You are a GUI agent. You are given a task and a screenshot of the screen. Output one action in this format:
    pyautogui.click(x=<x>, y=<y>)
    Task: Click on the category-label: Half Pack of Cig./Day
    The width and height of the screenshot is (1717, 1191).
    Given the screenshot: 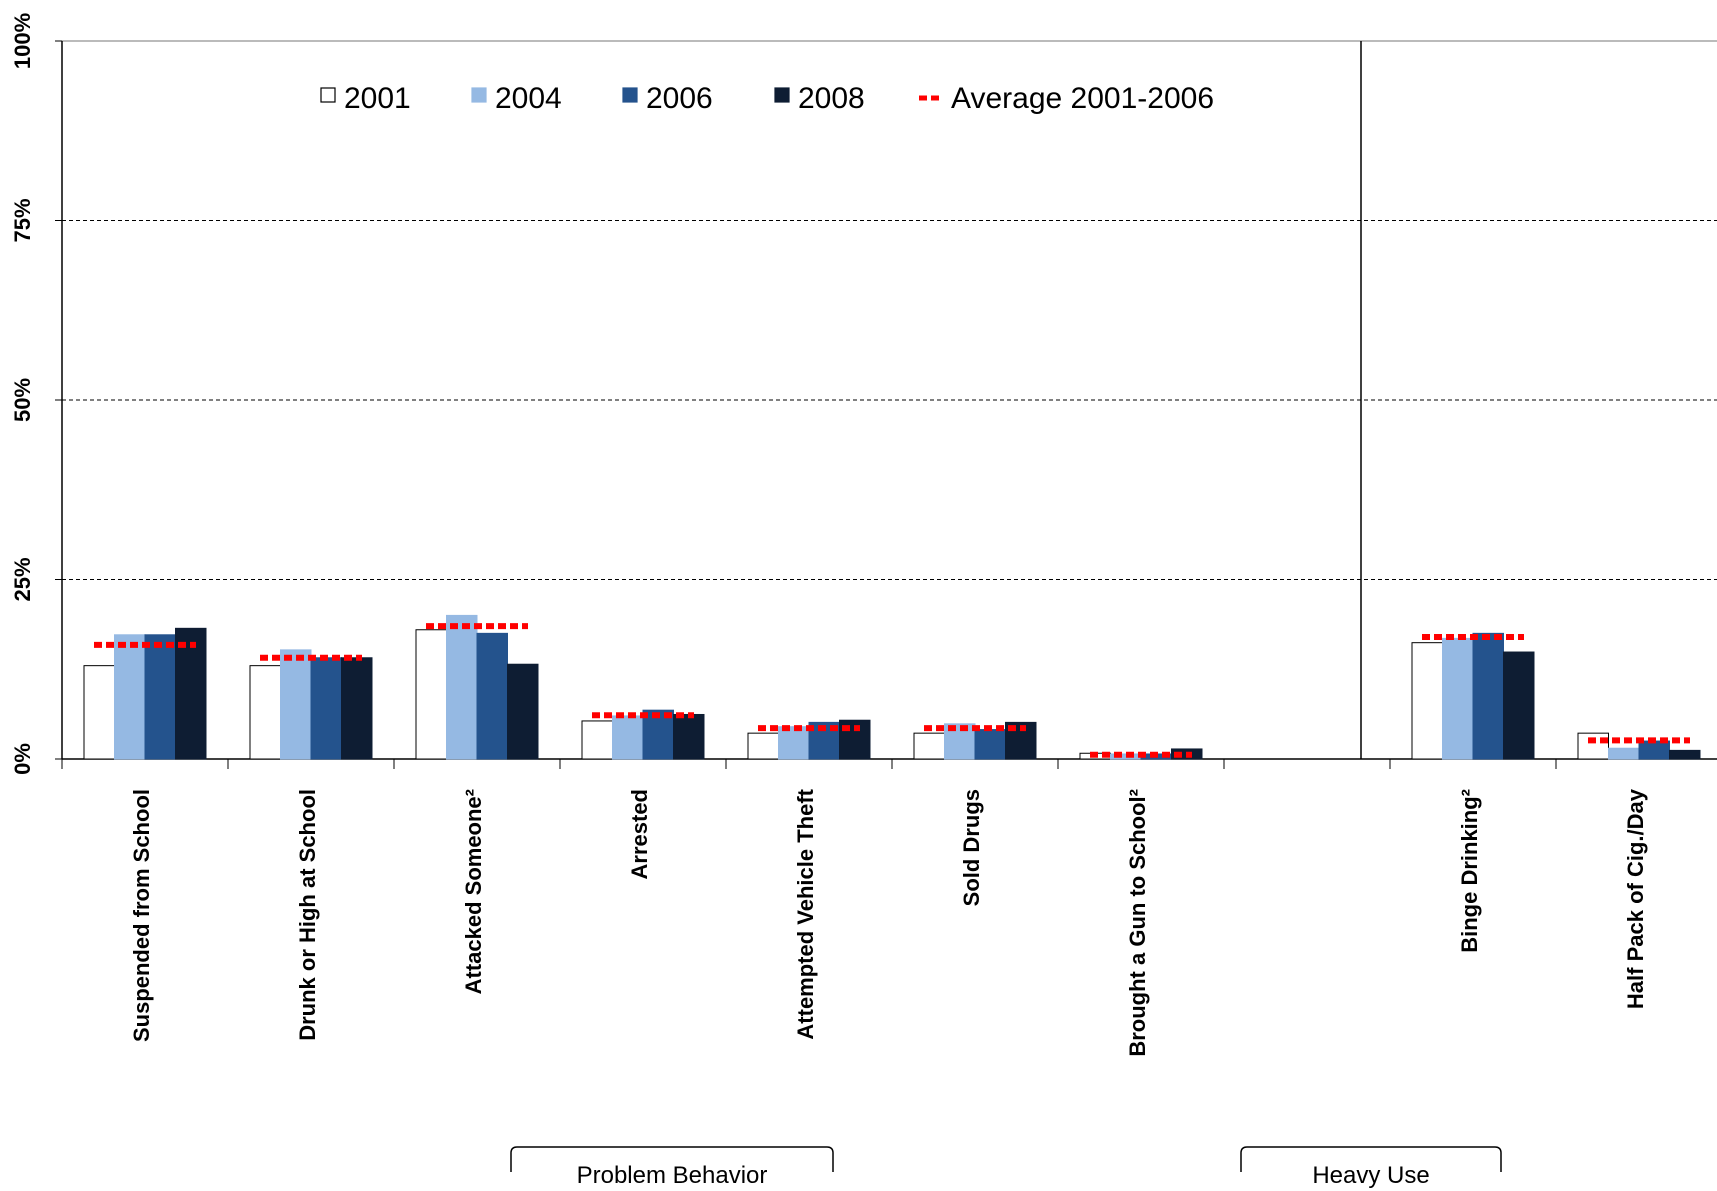 What is the action you would take?
    pyautogui.click(x=1635, y=898)
    